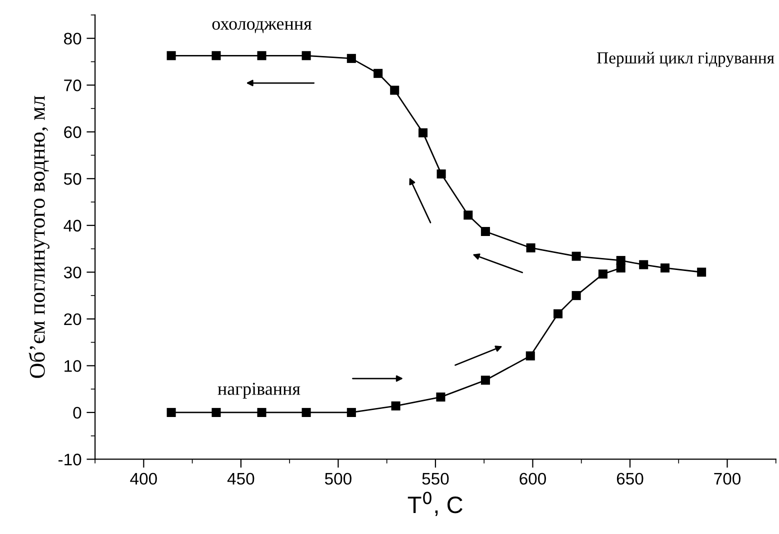 The width and height of the screenshot is (779, 534). What do you see at coordinates (533, 478) in the screenshot?
I see `x-tick-label: 600` at bounding box center [533, 478].